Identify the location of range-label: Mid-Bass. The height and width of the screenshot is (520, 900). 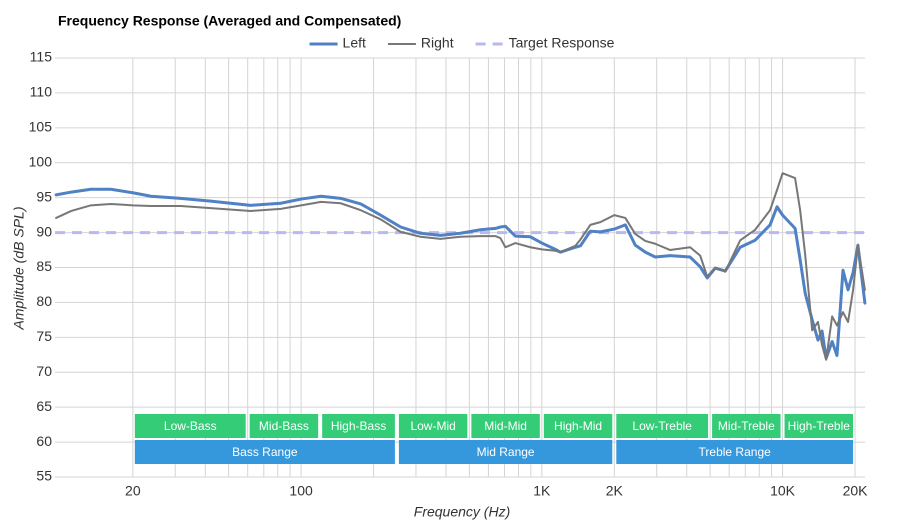
(284, 426).